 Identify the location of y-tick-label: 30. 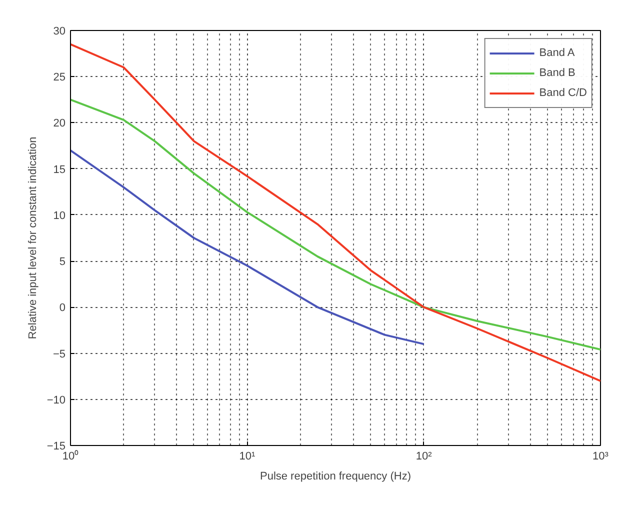
(59, 32).